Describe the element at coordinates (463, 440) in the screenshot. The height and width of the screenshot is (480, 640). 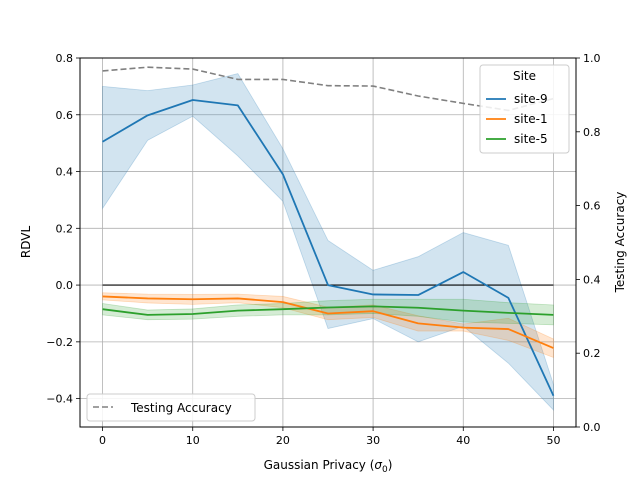
I see `x-tick-label: 40` at that location.